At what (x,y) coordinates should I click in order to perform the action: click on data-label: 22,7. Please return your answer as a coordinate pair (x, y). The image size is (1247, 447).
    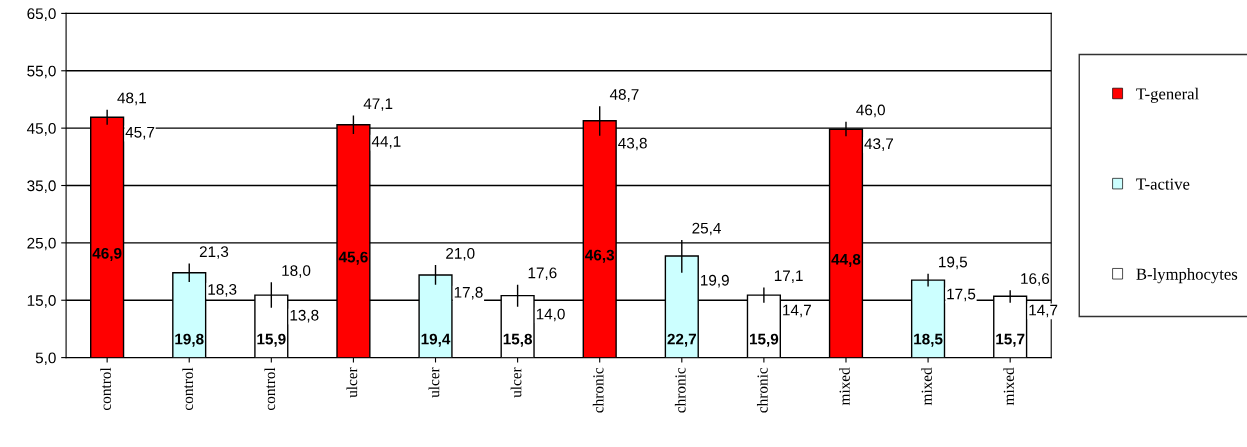
    Looking at the image, I should click on (681, 340).